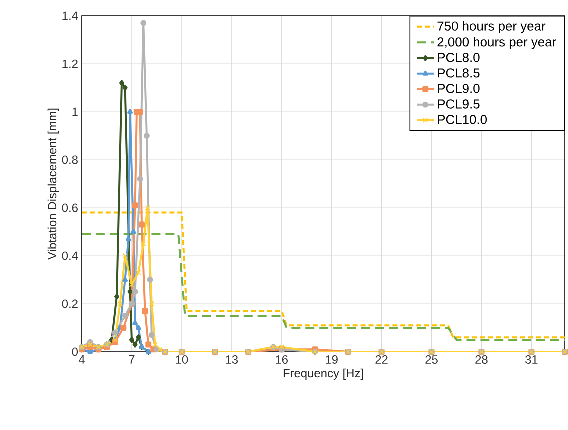  I want to click on legend-label: 750 hours per year, so click(492, 27).